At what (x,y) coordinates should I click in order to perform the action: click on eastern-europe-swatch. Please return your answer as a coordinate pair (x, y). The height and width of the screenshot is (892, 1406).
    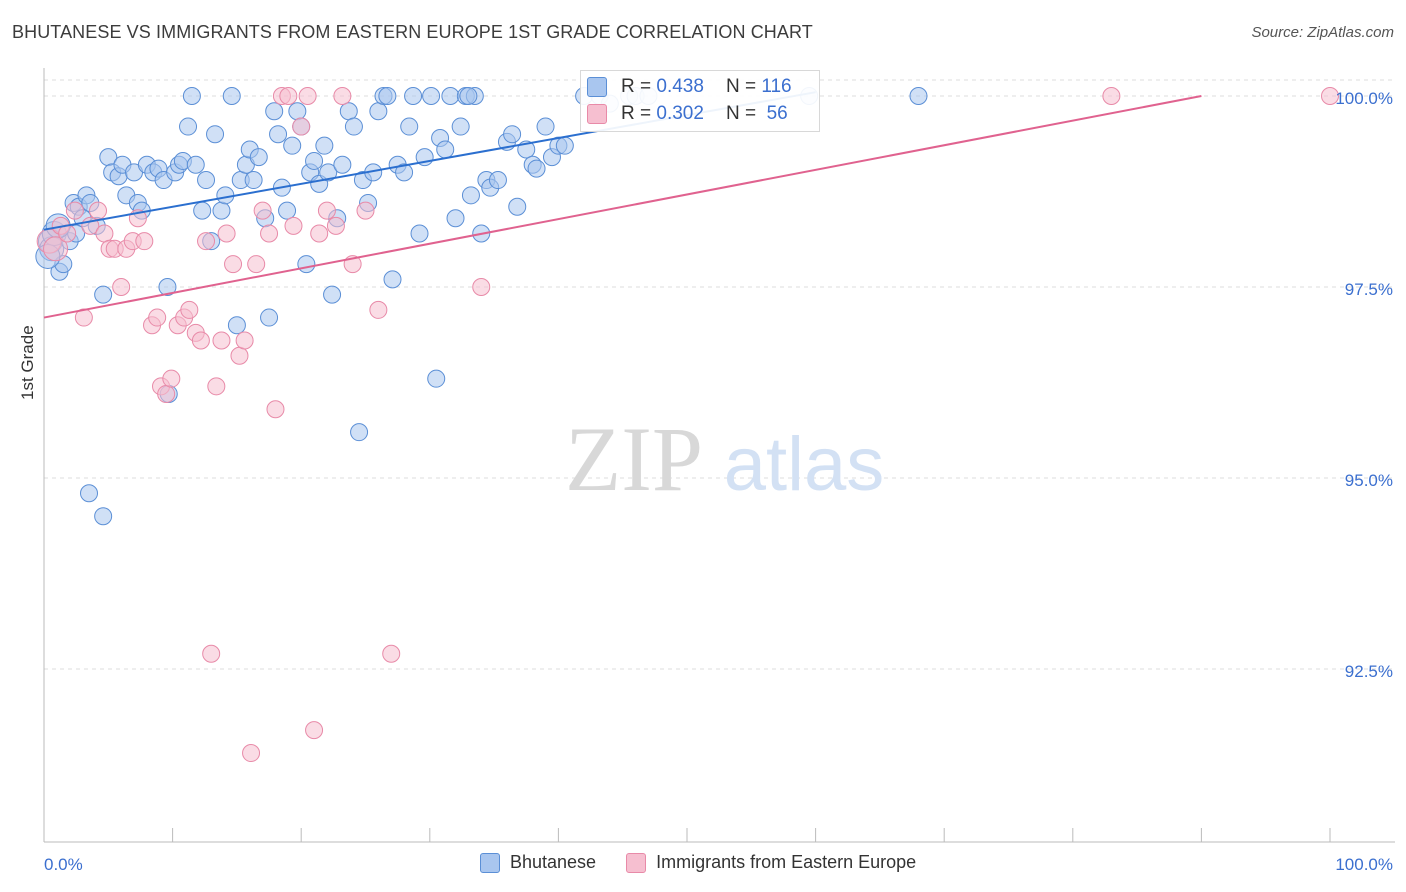
    Looking at the image, I should click on (597, 114).